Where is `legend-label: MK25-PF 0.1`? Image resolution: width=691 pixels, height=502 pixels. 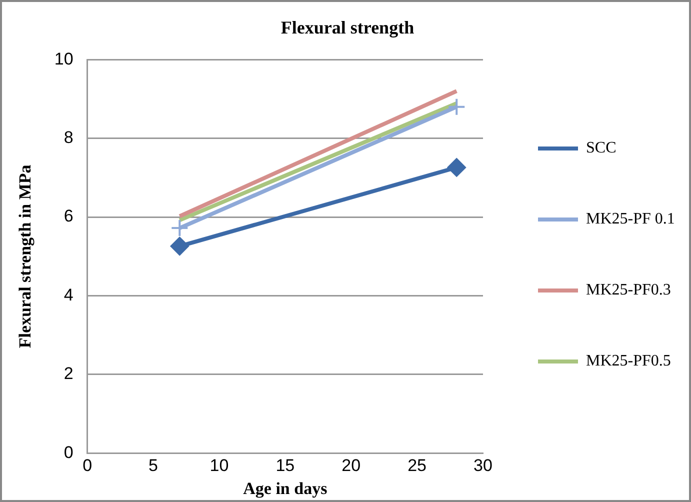 legend-label: MK25-PF 0.1 is located at coordinates (630, 219).